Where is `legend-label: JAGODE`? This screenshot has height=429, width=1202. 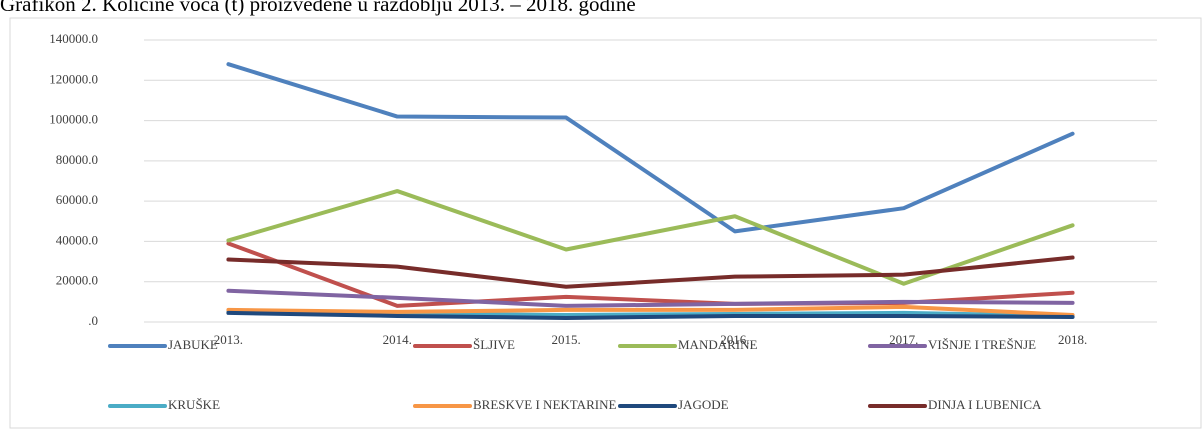 legend-label: JAGODE is located at coordinates (703, 404).